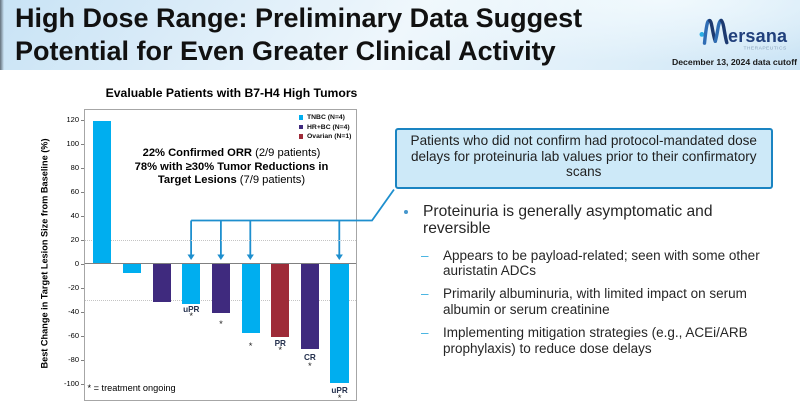 The width and height of the screenshot is (800, 407). Describe the element at coordinates (758, 36) in the screenshot. I see `svg-text: ersana` at that location.